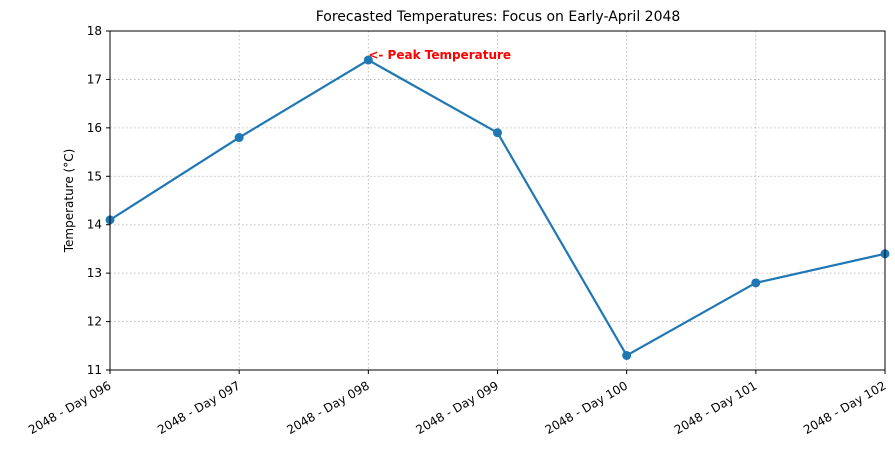 The image size is (895, 456). What do you see at coordinates (844, 407) in the screenshot?
I see `x-tick-label: 2048 - Day 102` at bounding box center [844, 407].